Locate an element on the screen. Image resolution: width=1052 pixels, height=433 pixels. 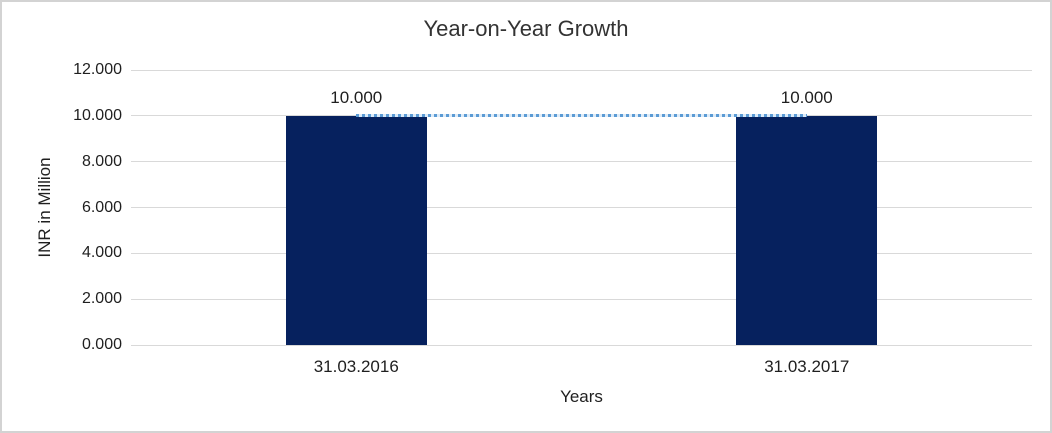
y-tick-label: 2.000 is located at coordinates (101, 299).